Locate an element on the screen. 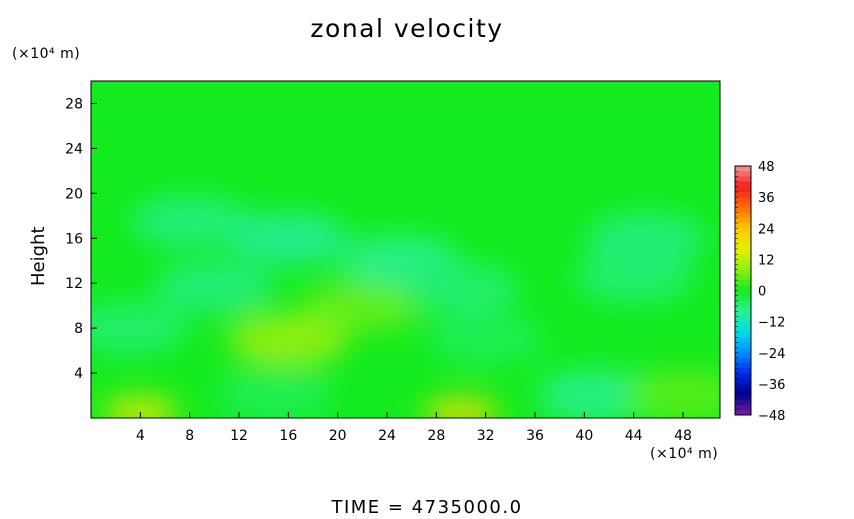 The image size is (854, 519). colorbar-label: 12 is located at coordinates (766, 260).